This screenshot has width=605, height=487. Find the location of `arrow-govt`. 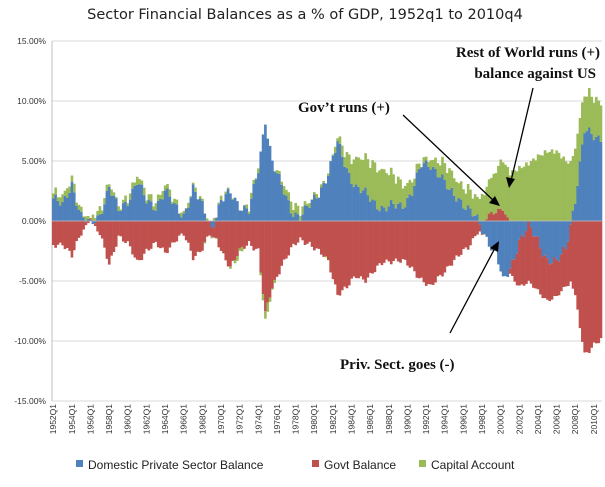

arrow-govt is located at coordinates (448, 158).